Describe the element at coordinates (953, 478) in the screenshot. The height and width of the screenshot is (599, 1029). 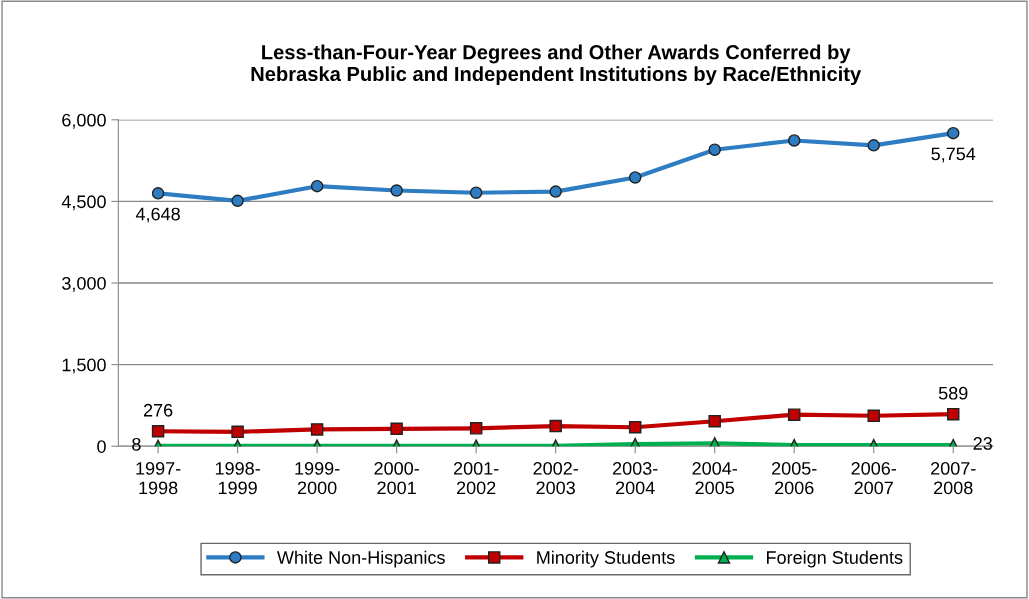
I see `x-tick-label: 2007- 2008` at that location.